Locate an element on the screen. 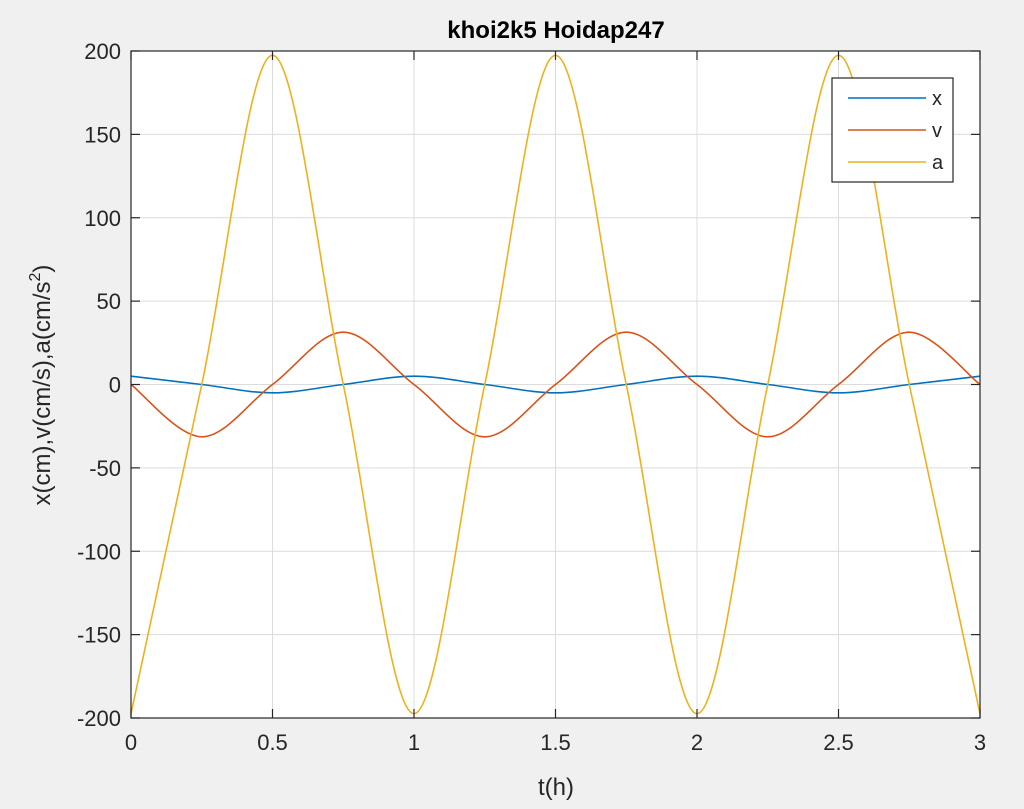 The image size is (1024, 809). y-tick-label: 0 is located at coordinates (115, 385).